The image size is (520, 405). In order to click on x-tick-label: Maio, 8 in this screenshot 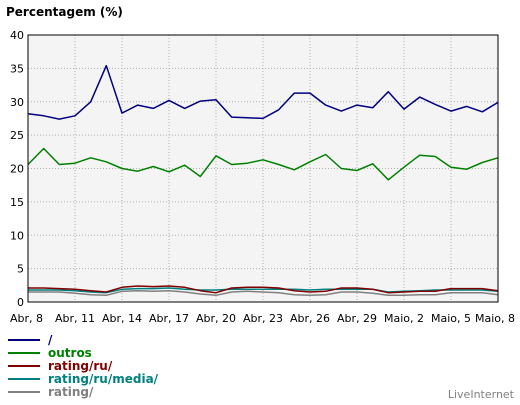, I will do `click(495, 318)`.